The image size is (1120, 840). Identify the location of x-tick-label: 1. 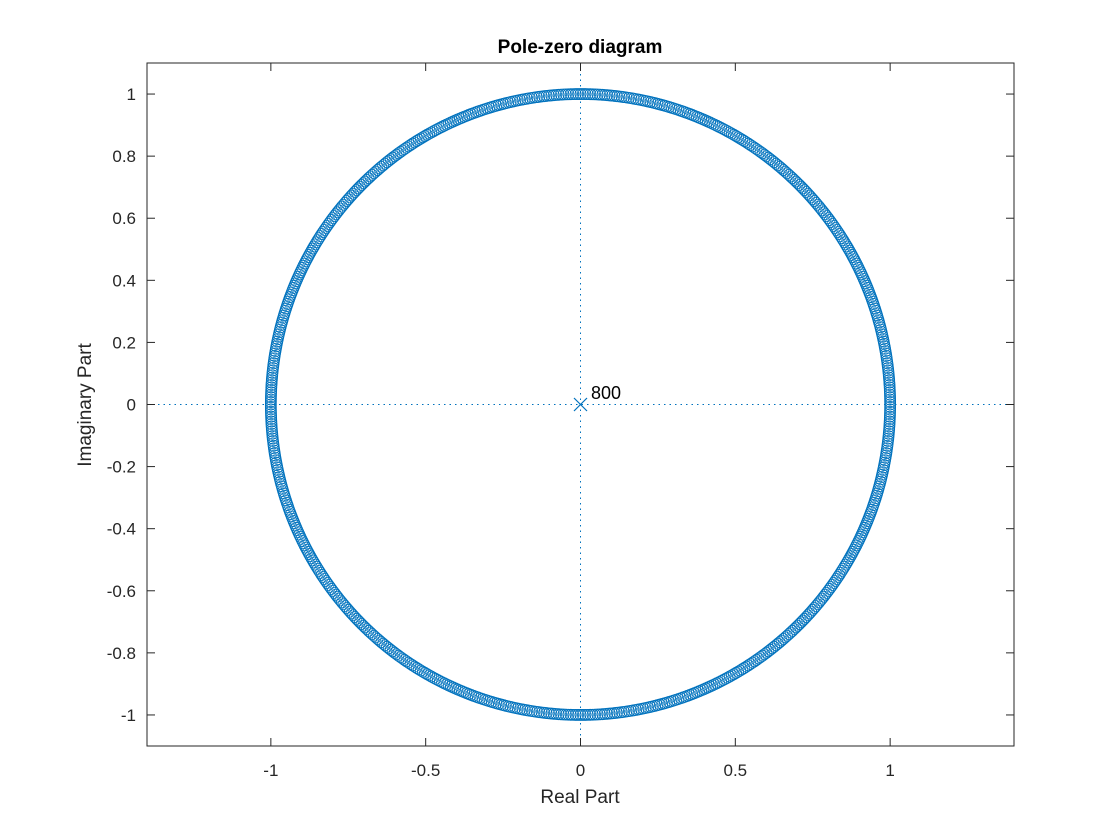
(889, 770).